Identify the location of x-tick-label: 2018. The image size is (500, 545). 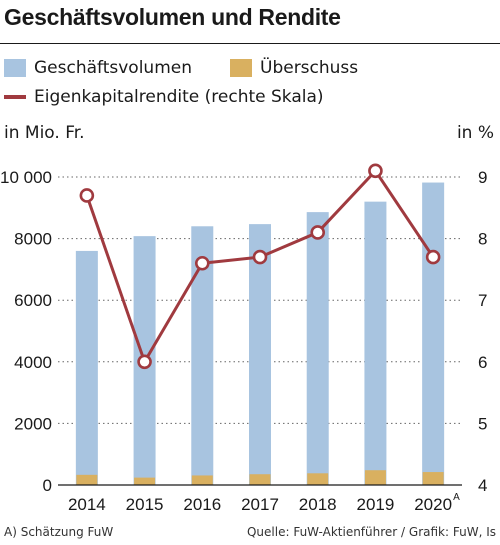
(318, 504).